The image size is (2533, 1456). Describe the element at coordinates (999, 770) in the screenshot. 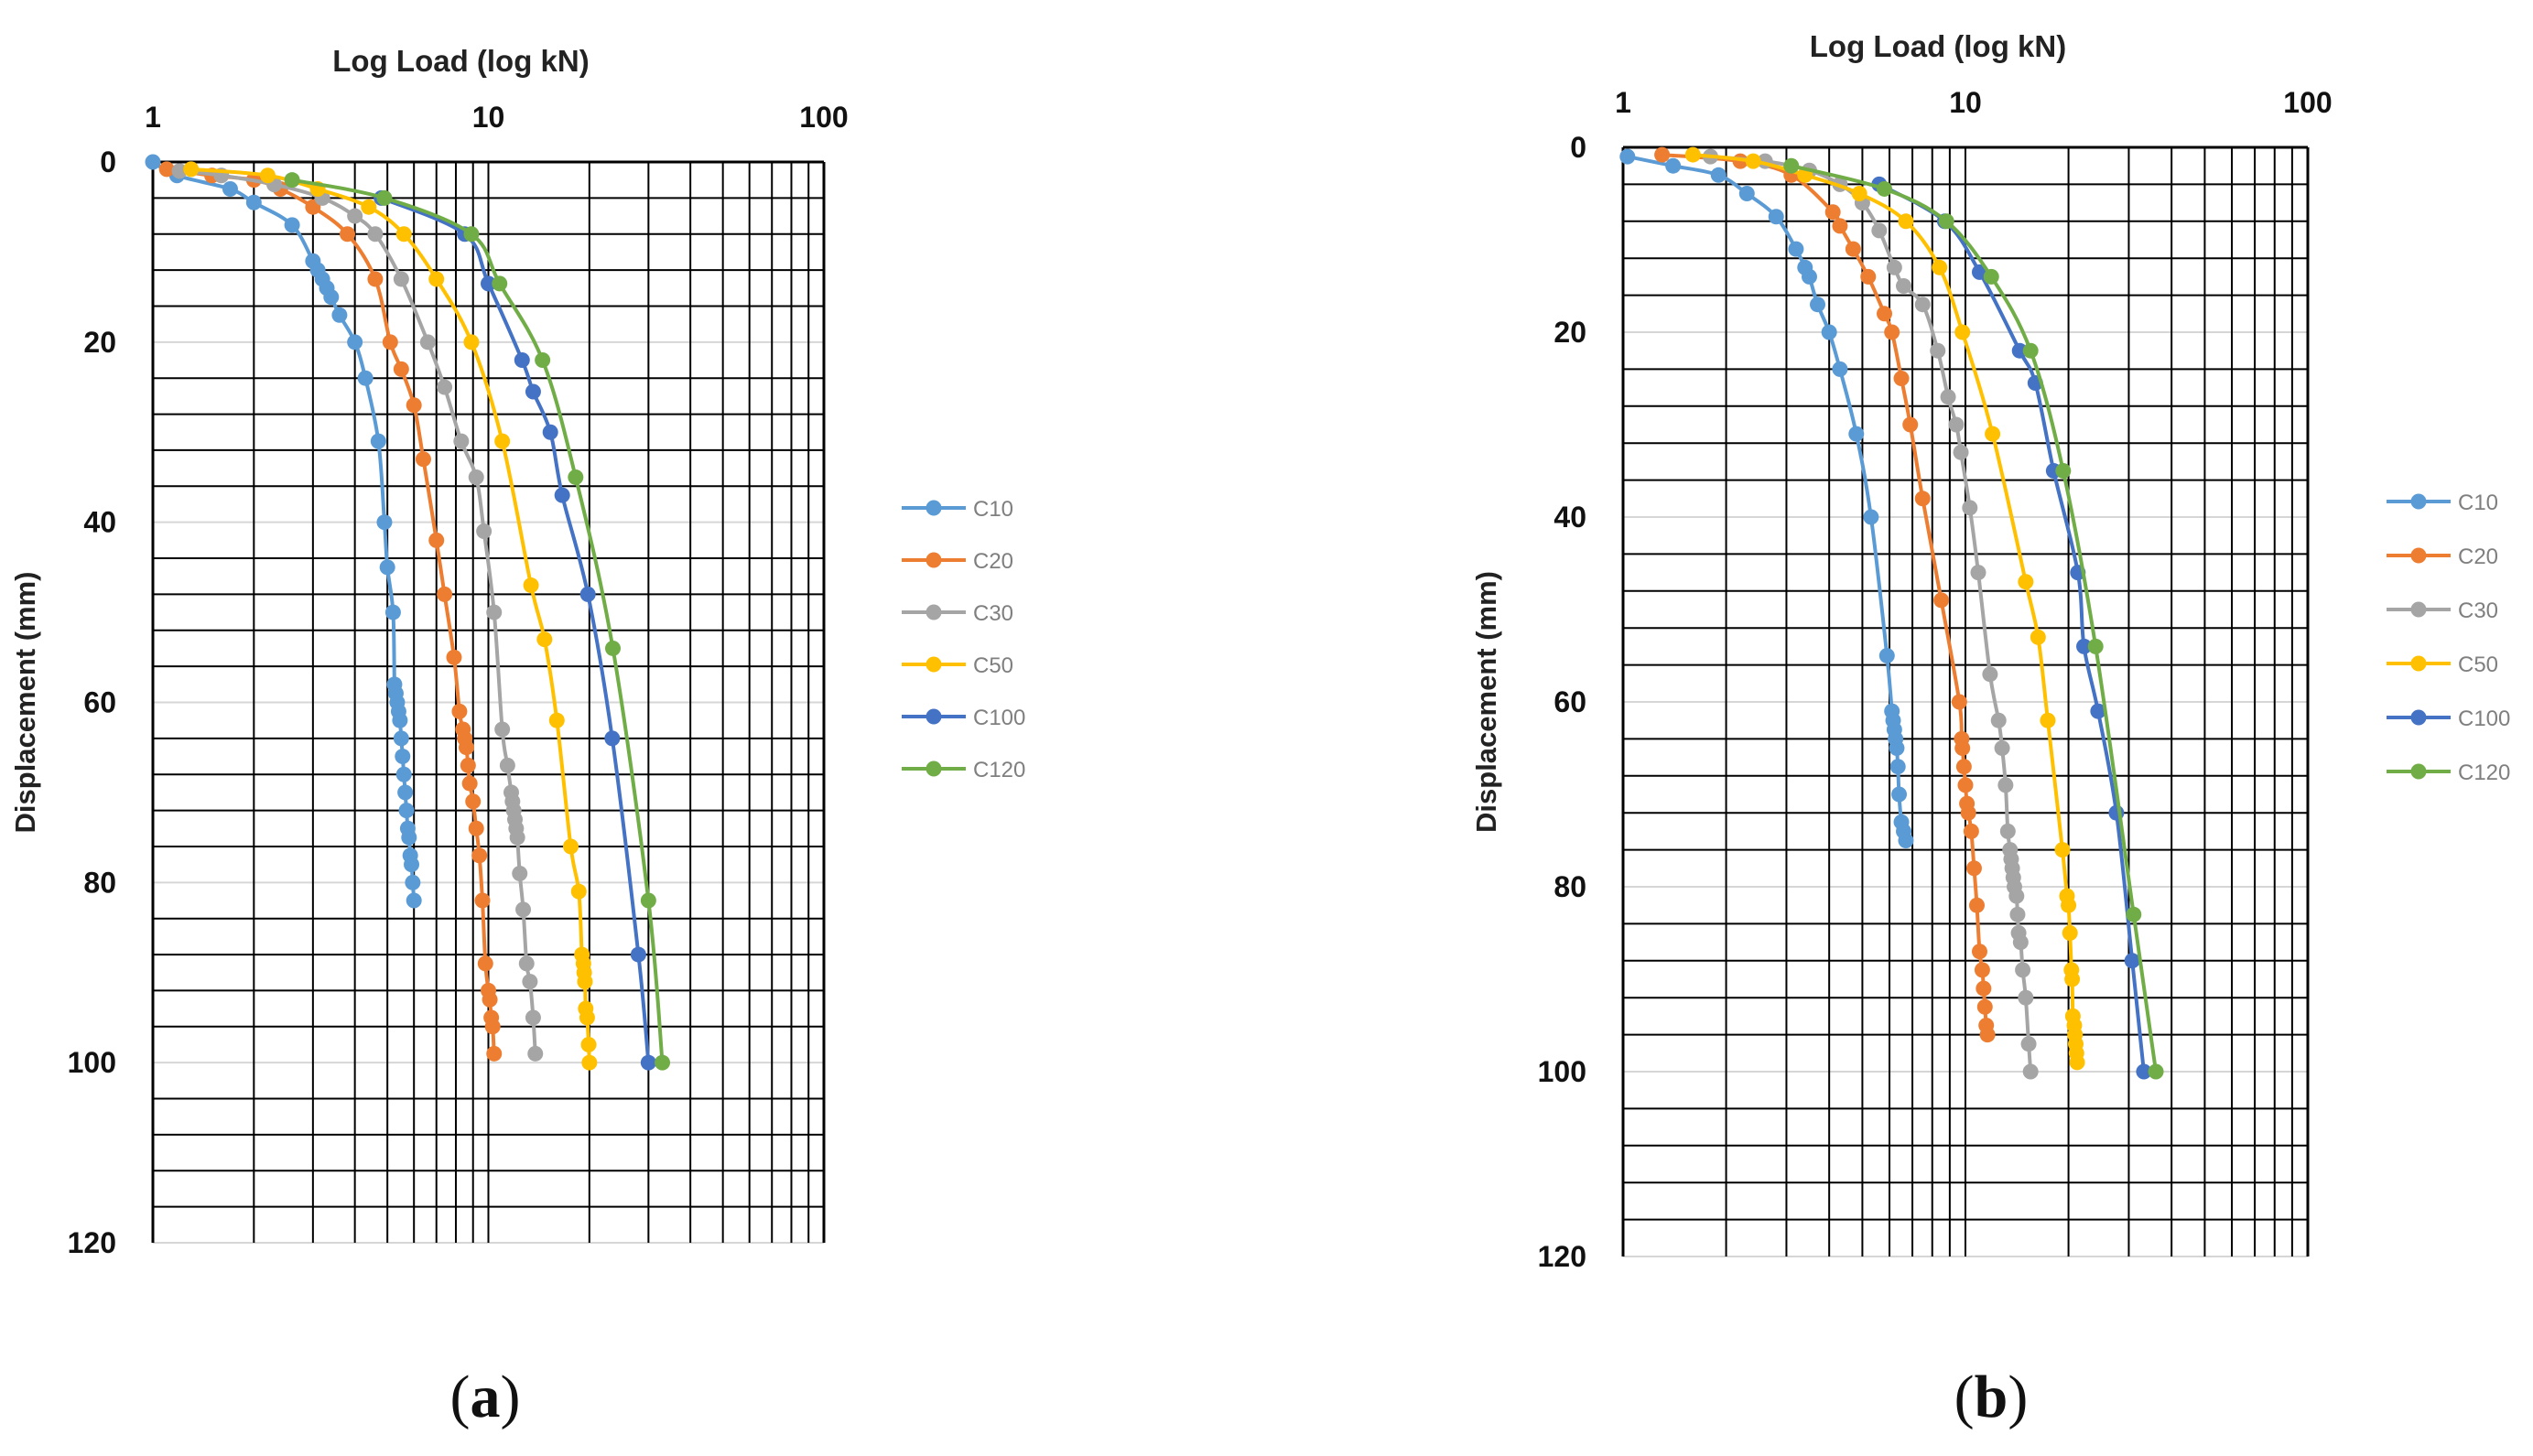

I see `legend-label: C120` at that location.